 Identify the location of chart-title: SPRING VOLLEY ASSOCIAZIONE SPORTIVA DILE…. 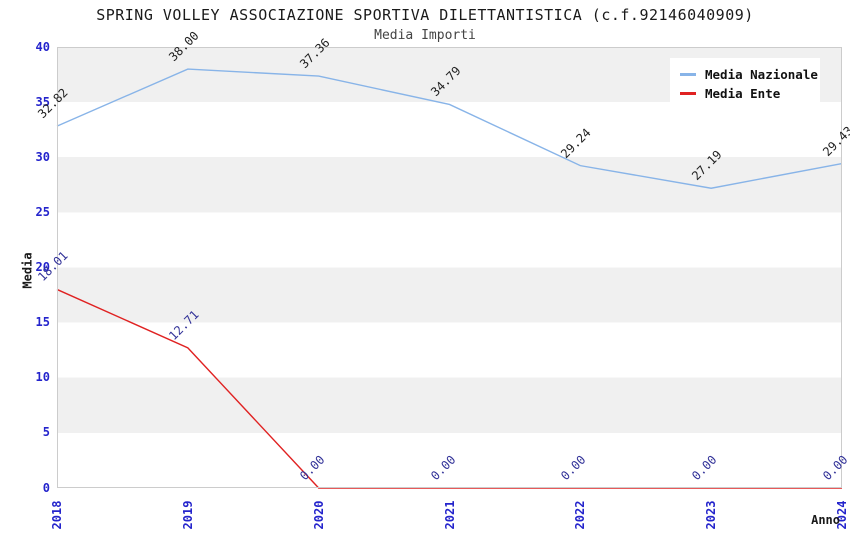
(425, 15).